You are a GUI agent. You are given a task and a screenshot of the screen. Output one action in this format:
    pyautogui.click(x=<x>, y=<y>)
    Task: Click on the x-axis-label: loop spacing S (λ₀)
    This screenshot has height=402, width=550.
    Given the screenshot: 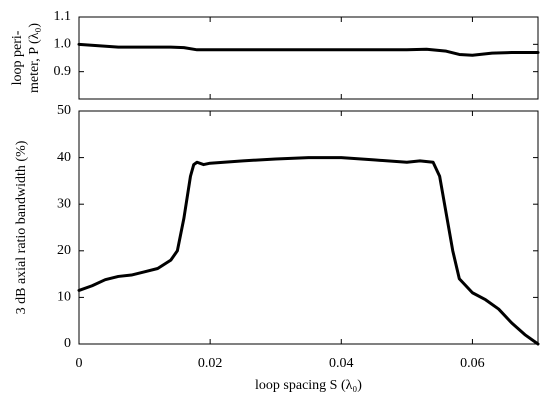 What is the action you would take?
    pyautogui.click(x=308, y=385)
    